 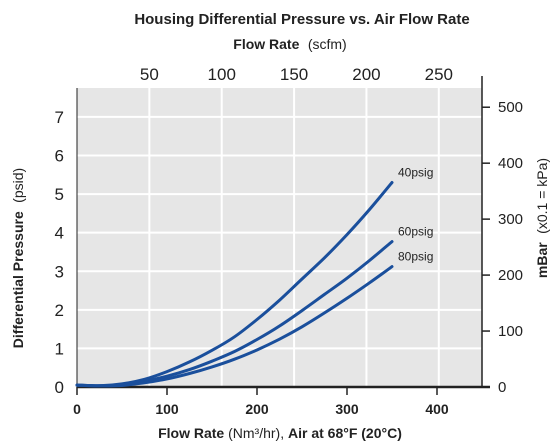 I want to click on right-tick-label: 100, so click(x=510, y=331).